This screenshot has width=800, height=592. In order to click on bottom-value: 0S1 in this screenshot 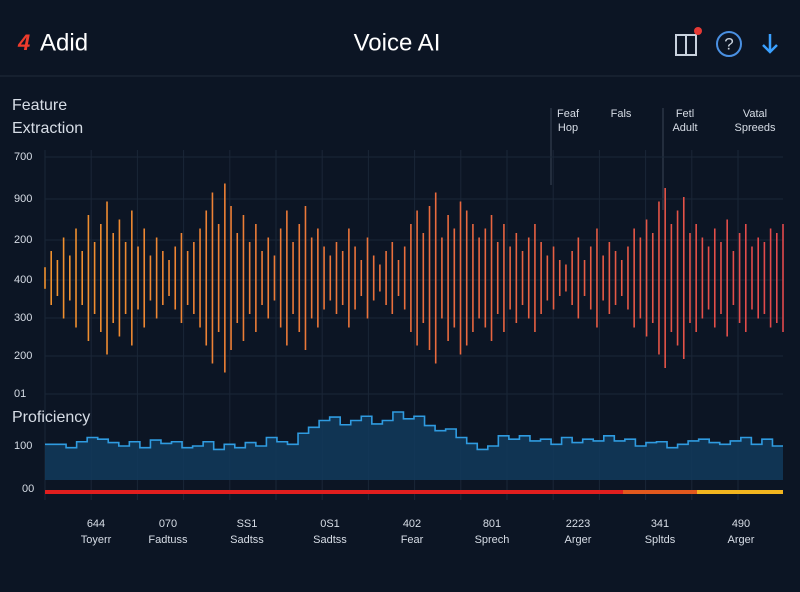, I will do `click(330, 524)`.